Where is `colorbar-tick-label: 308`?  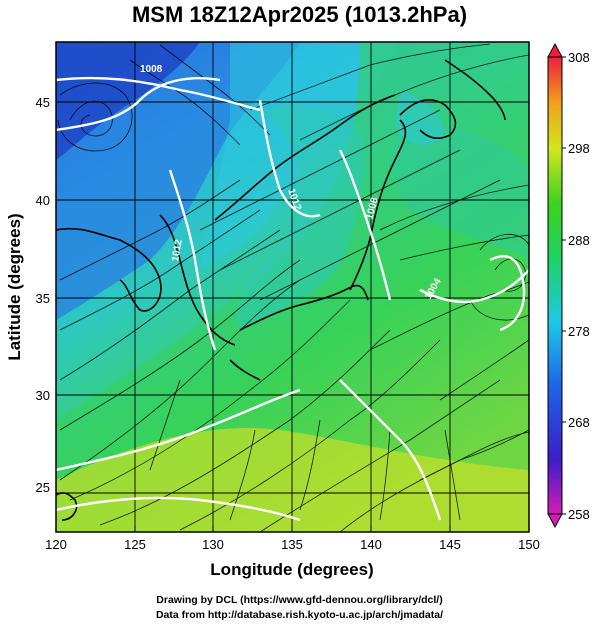 colorbar-tick-label: 308 is located at coordinates (579, 57).